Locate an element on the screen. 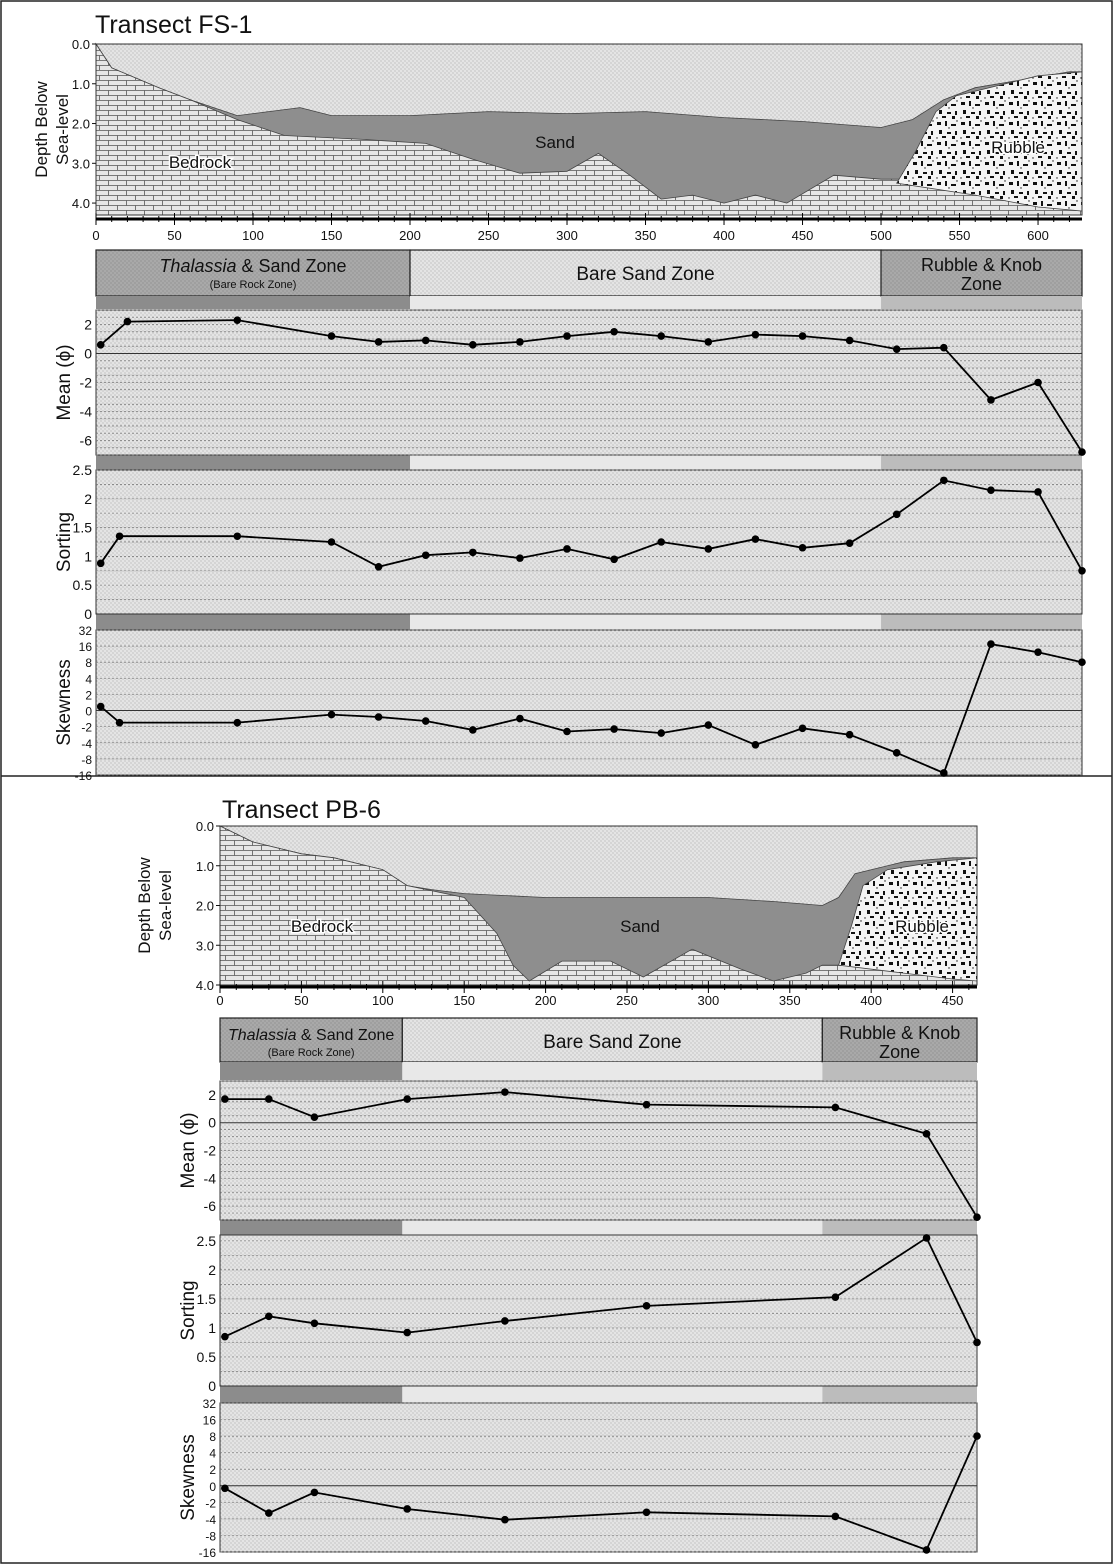 This screenshot has width=1113, height=1564. t0-depth-label-line1: Depth Below is located at coordinates (41, 129).